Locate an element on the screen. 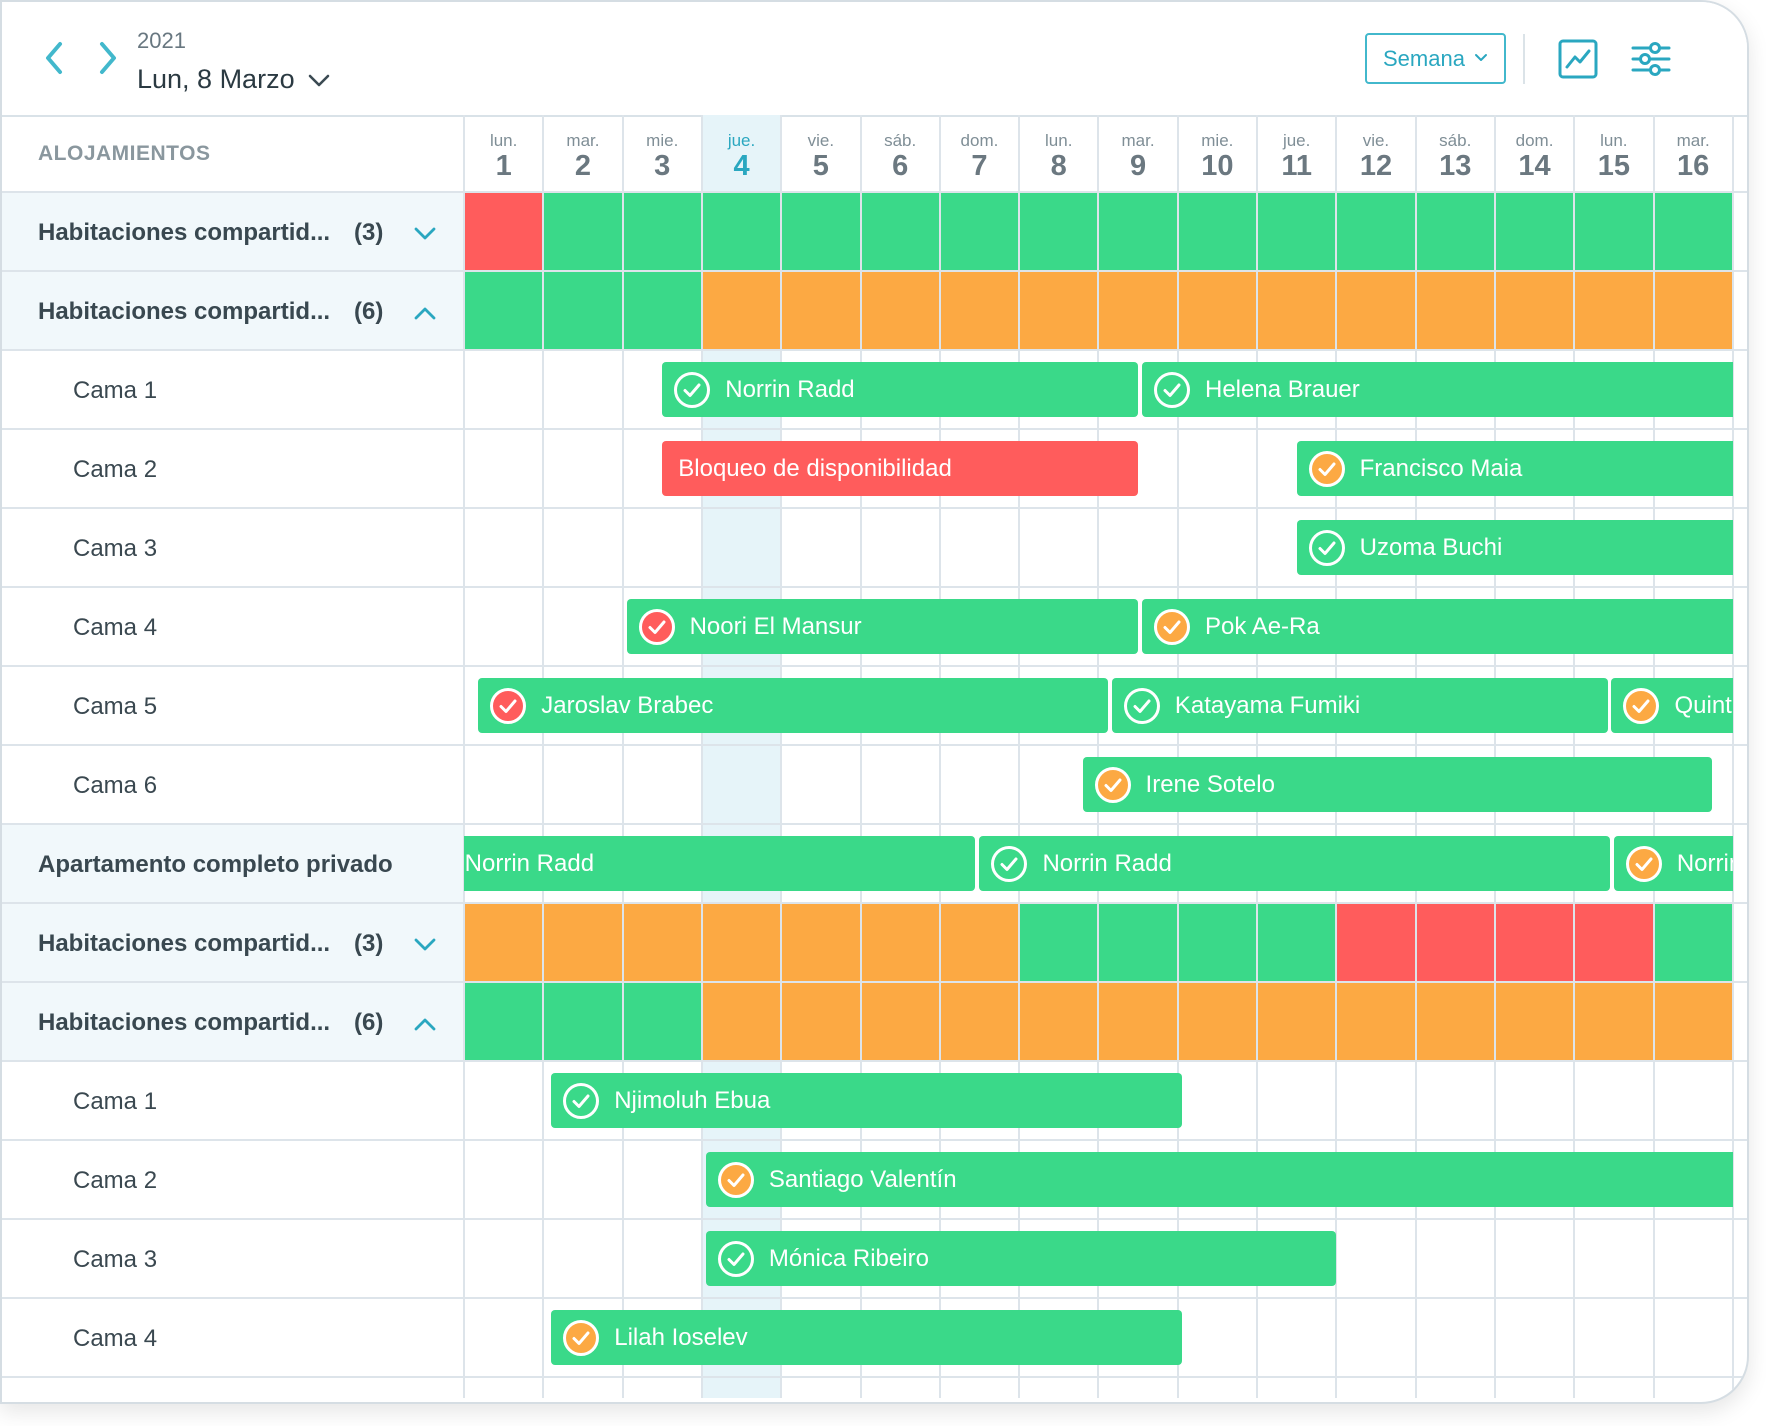  booking-bar: Francisco Maia is located at coordinates (1514, 468).